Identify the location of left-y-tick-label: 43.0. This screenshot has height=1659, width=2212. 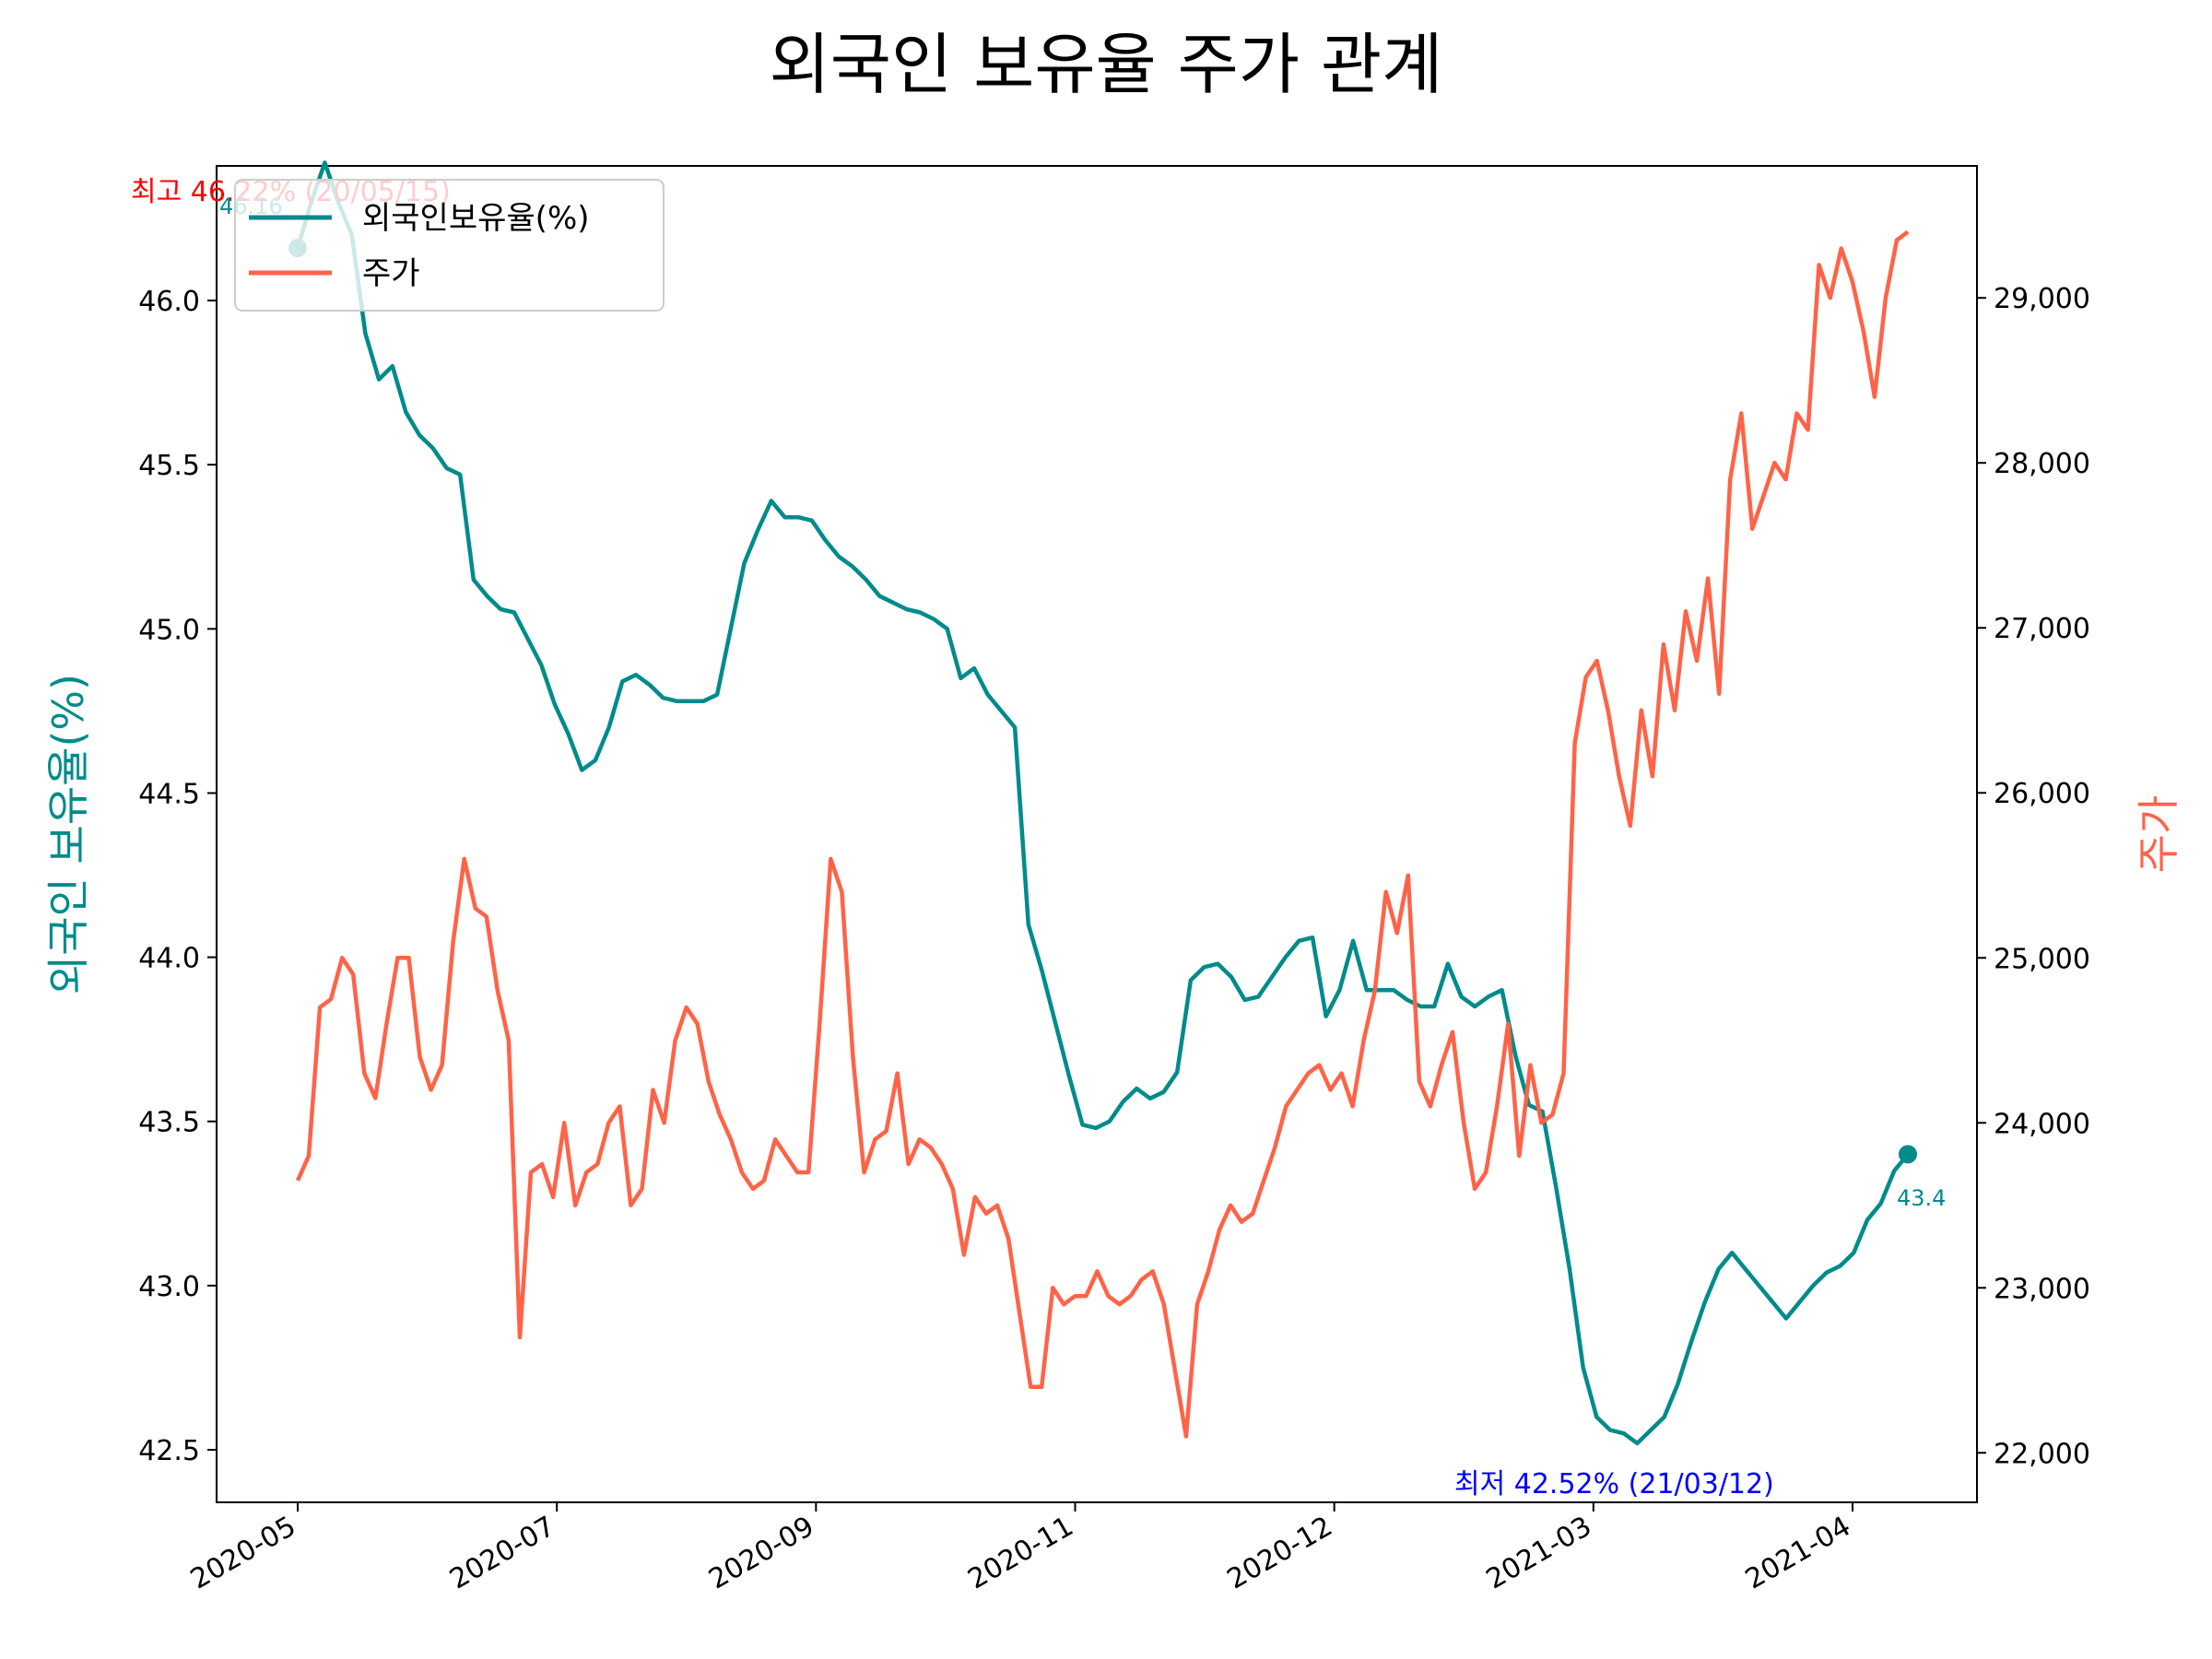
(169, 1287).